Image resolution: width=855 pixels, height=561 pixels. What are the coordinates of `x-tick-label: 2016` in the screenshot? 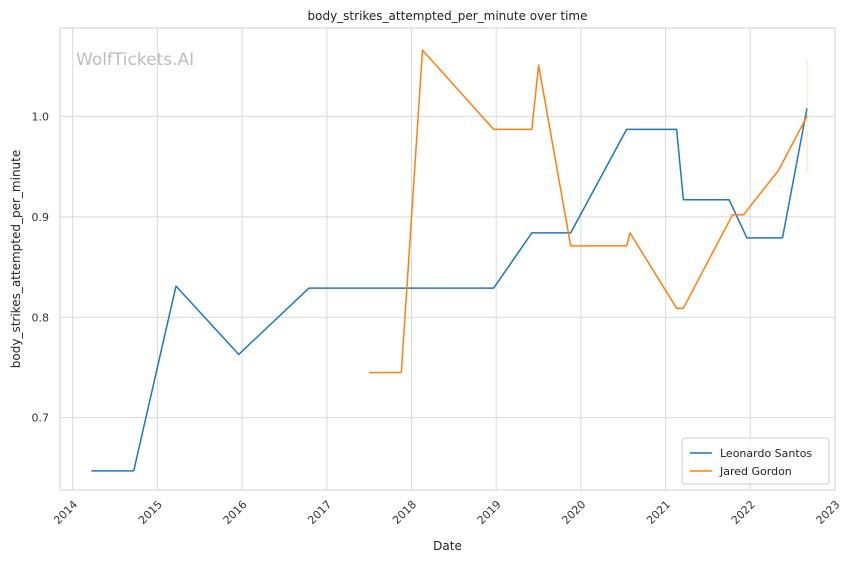 It's located at (235, 512).